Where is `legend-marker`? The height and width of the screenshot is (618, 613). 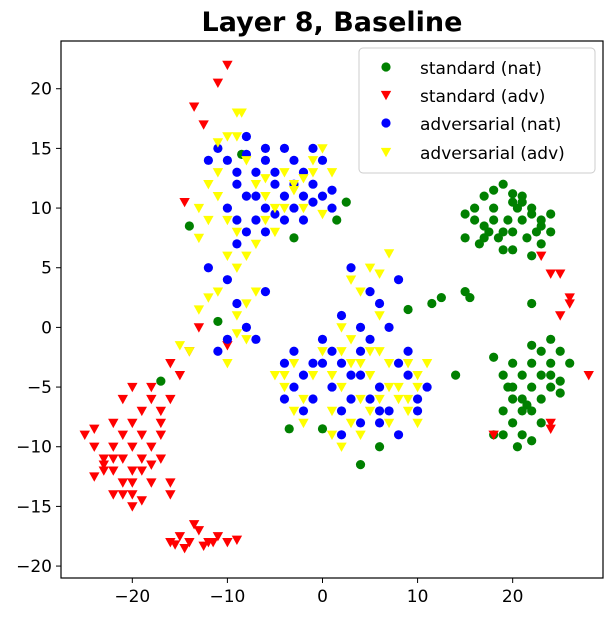
legend-marker is located at coordinates (386, 67).